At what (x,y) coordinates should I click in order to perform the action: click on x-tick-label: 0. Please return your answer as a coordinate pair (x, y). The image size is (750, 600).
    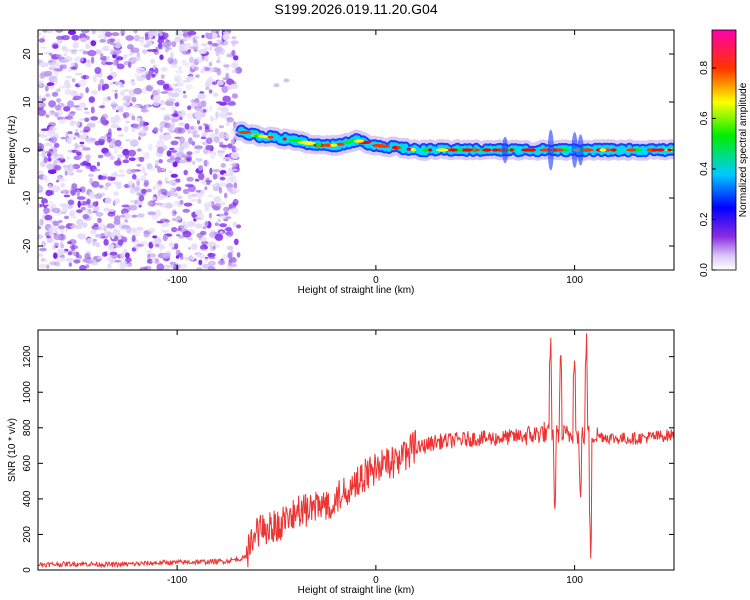
    Looking at the image, I should click on (376, 580).